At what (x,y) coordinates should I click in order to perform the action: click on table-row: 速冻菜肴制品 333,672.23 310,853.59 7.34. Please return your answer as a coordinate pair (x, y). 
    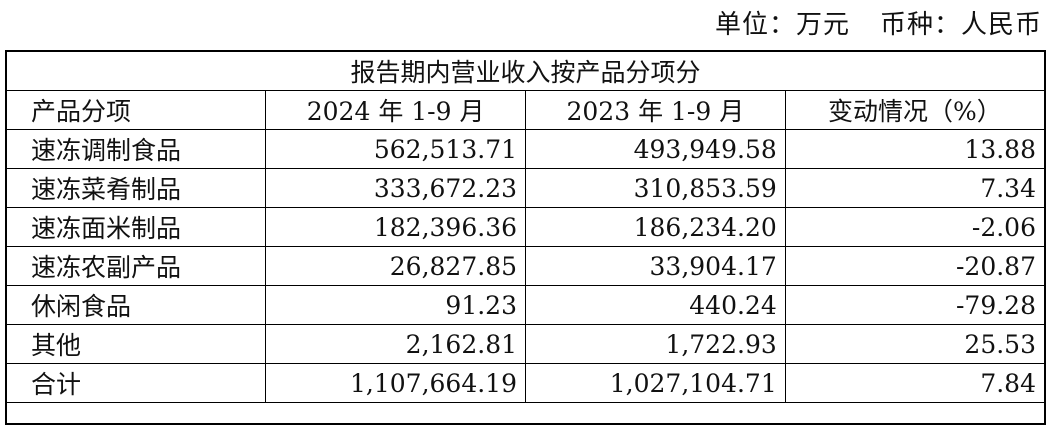
    Looking at the image, I should click on (525, 188).